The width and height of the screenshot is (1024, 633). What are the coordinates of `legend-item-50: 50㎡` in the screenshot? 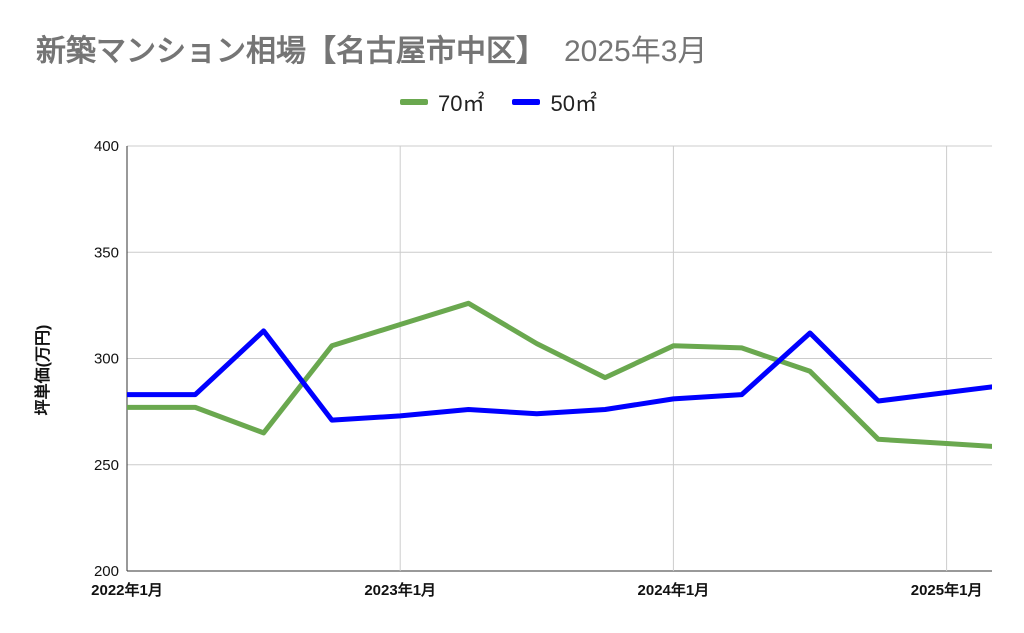 It's located at (554, 102).